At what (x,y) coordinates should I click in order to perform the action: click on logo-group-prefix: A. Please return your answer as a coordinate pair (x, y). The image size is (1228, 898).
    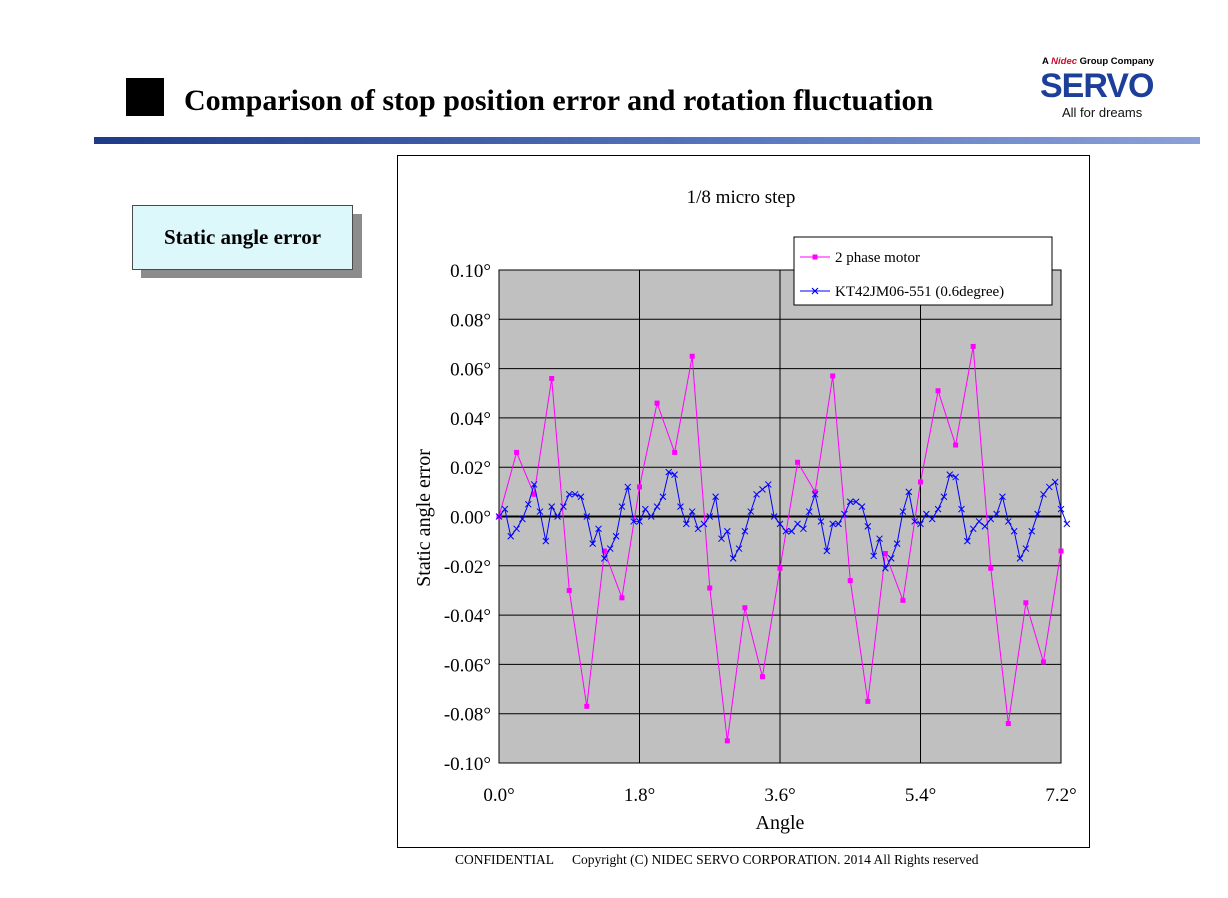
    Looking at the image, I should click on (1045, 61).